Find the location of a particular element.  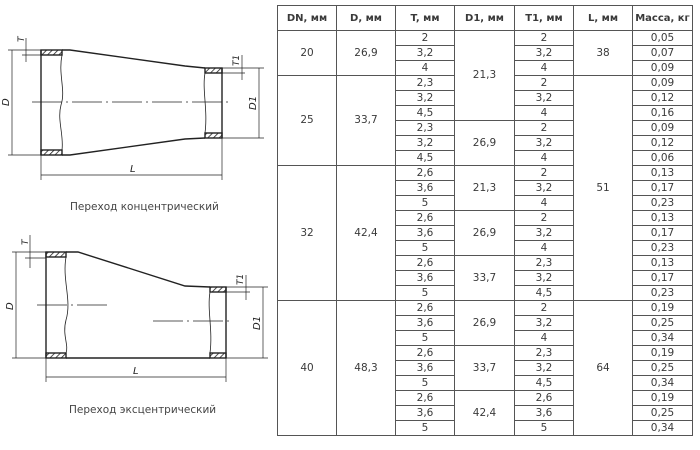

cell-l: 64 is located at coordinates (603, 368).